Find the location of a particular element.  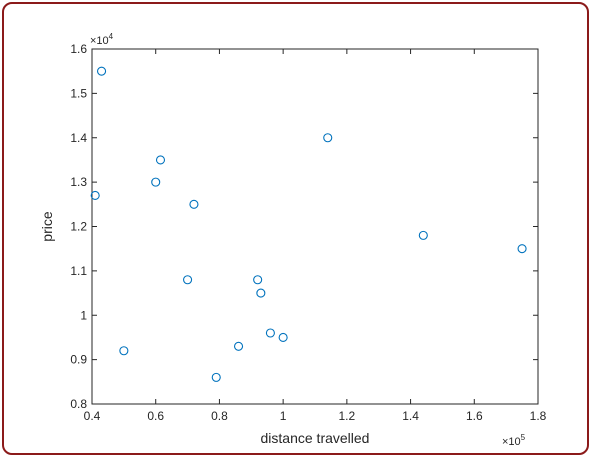

y-tick-label: 1.3 is located at coordinates (78, 182).